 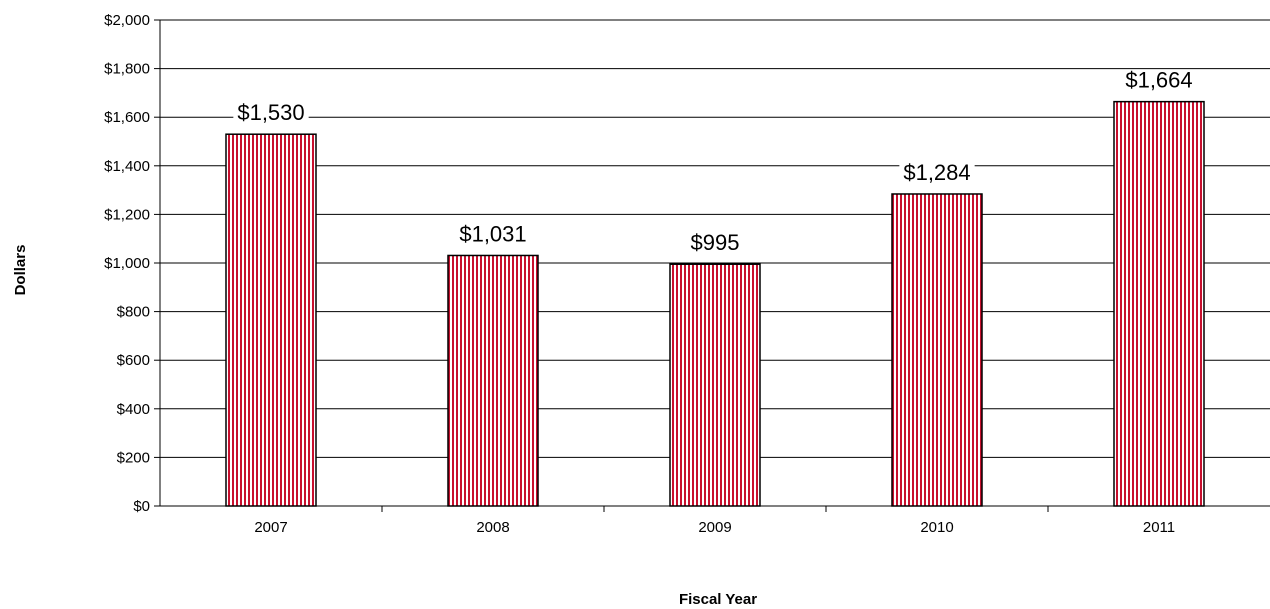 I want to click on y-tick-label: $800, so click(x=133, y=312).